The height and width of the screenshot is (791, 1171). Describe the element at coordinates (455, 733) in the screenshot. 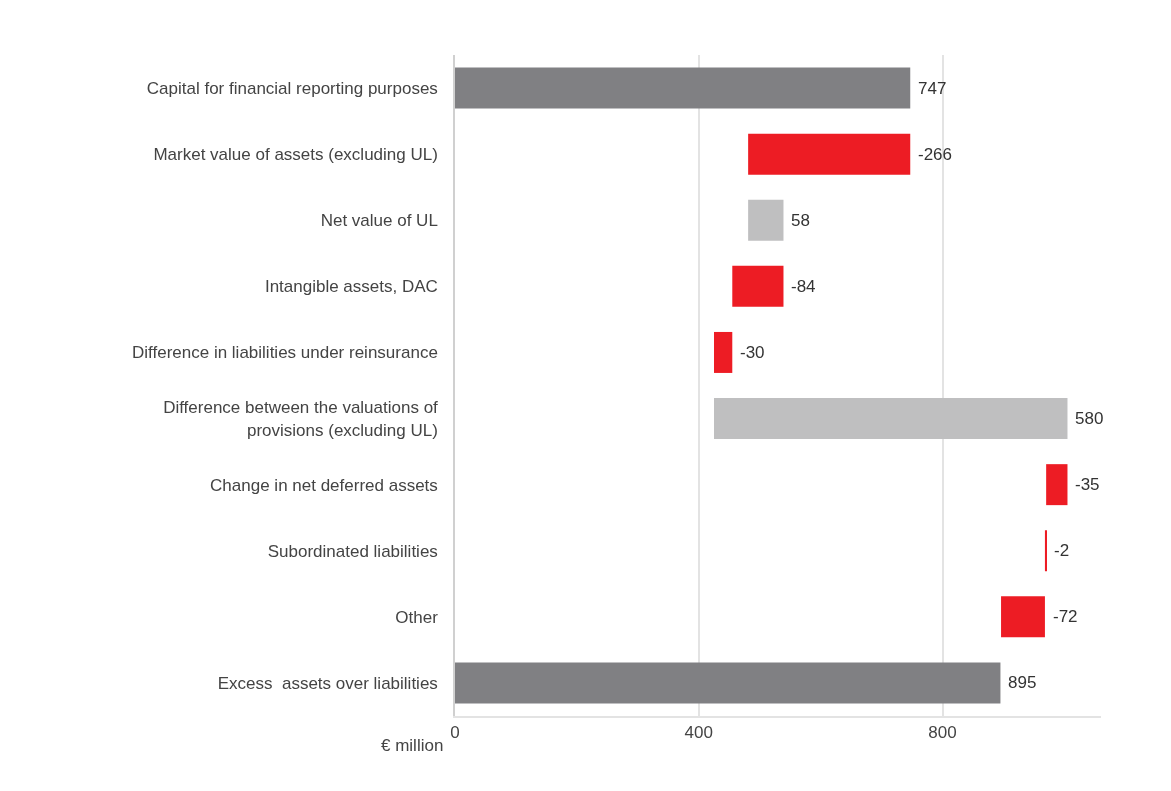

I see `x-tick-label: 0` at that location.